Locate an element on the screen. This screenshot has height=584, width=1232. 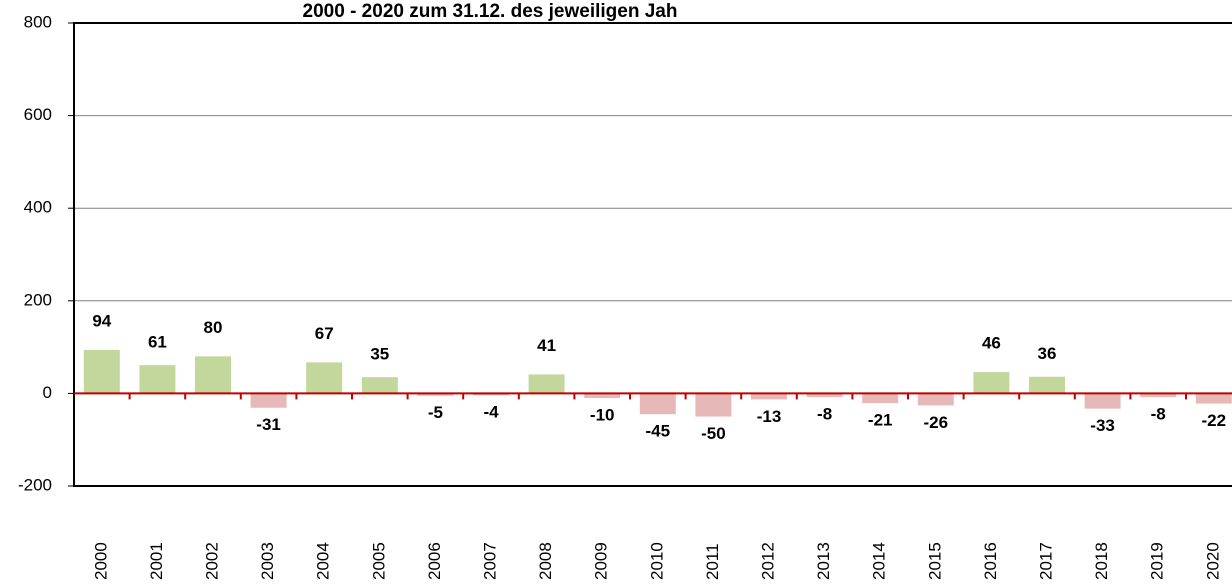
value-label: 35 is located at coordinates (379, 354).